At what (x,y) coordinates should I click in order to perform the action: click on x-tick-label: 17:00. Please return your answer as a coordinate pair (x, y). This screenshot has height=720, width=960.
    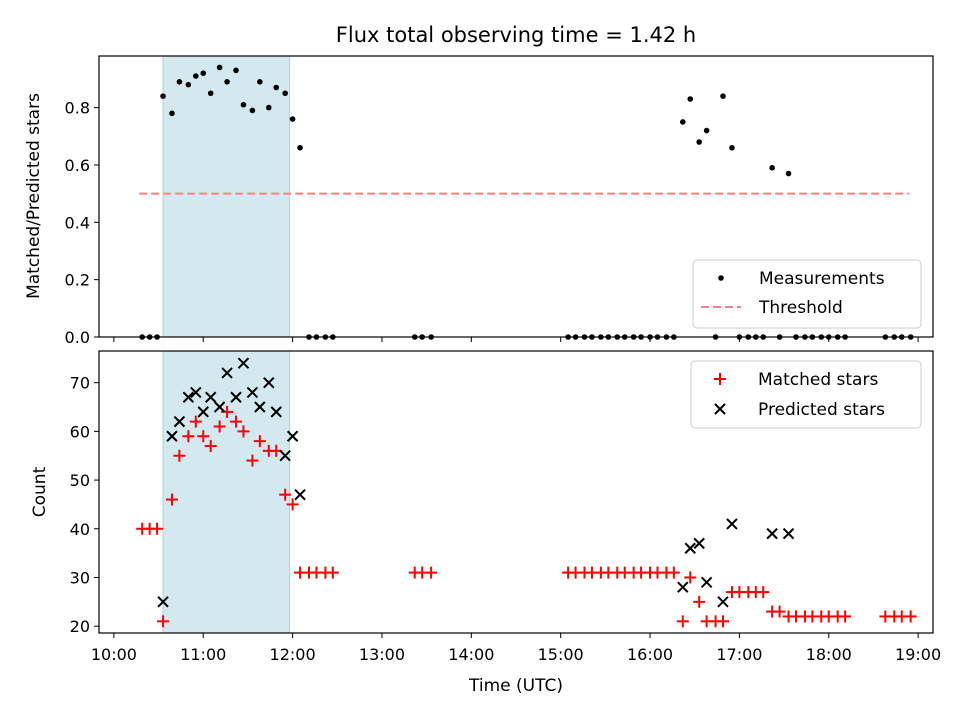
    Looking at the image, I should click on (739, 654).